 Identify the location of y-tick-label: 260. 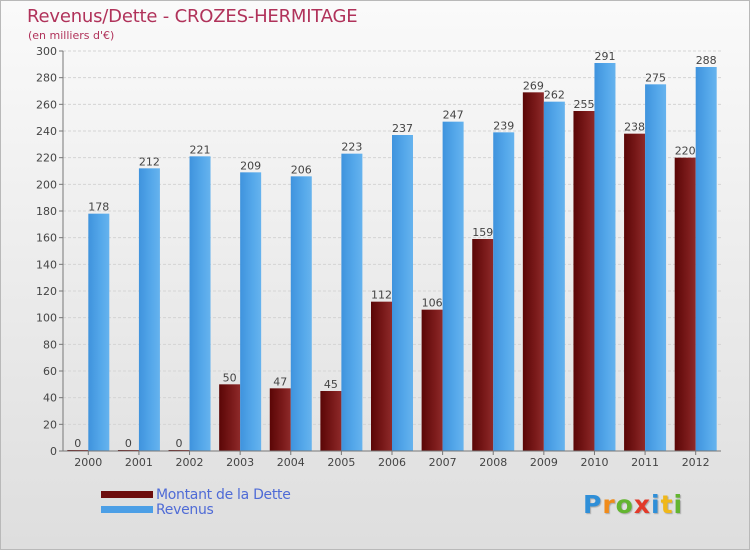
(46, 104).